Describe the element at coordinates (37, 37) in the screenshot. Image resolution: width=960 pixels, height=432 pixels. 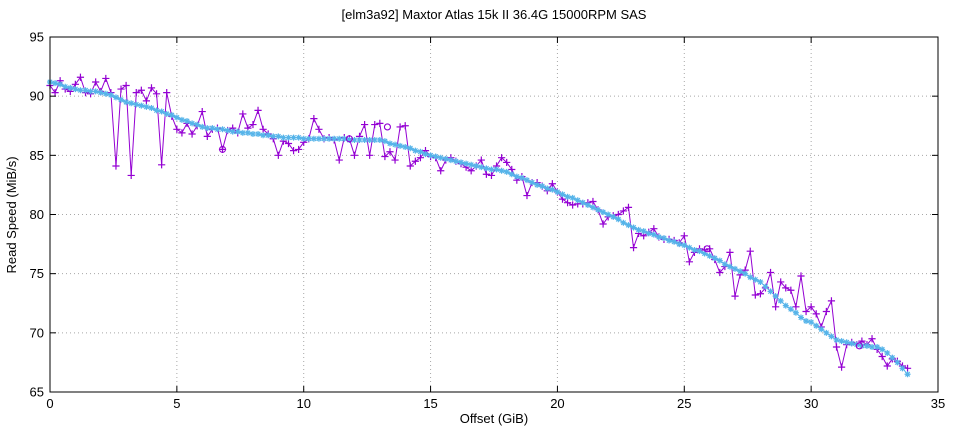
I see `y-tick-label-95: 95` at that location.